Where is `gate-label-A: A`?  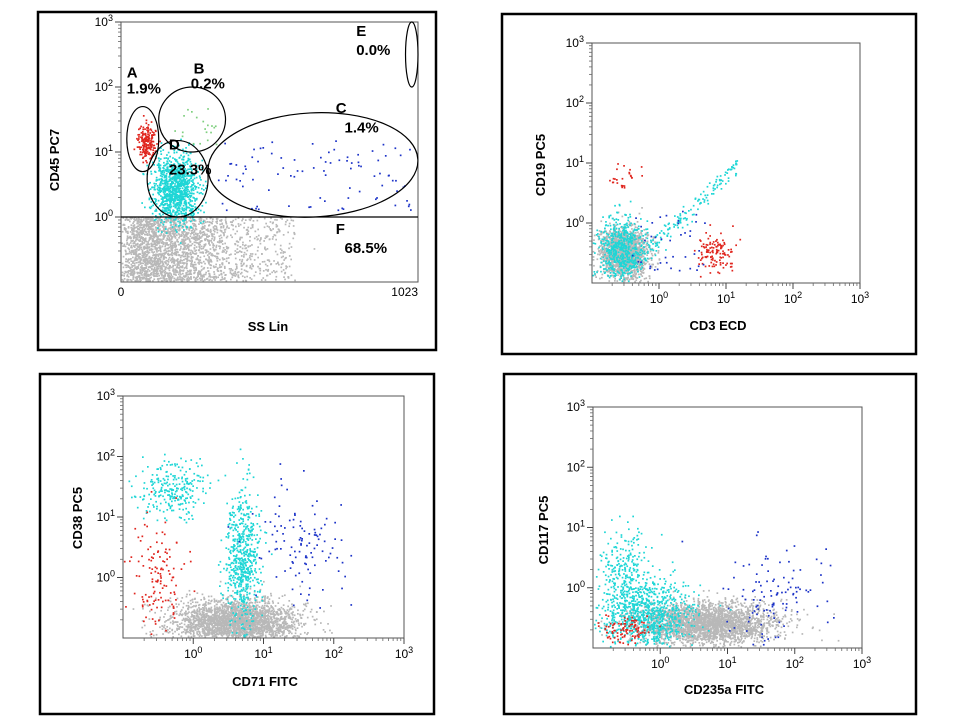
gate-label-A: A is located at coordinates (132, 73).